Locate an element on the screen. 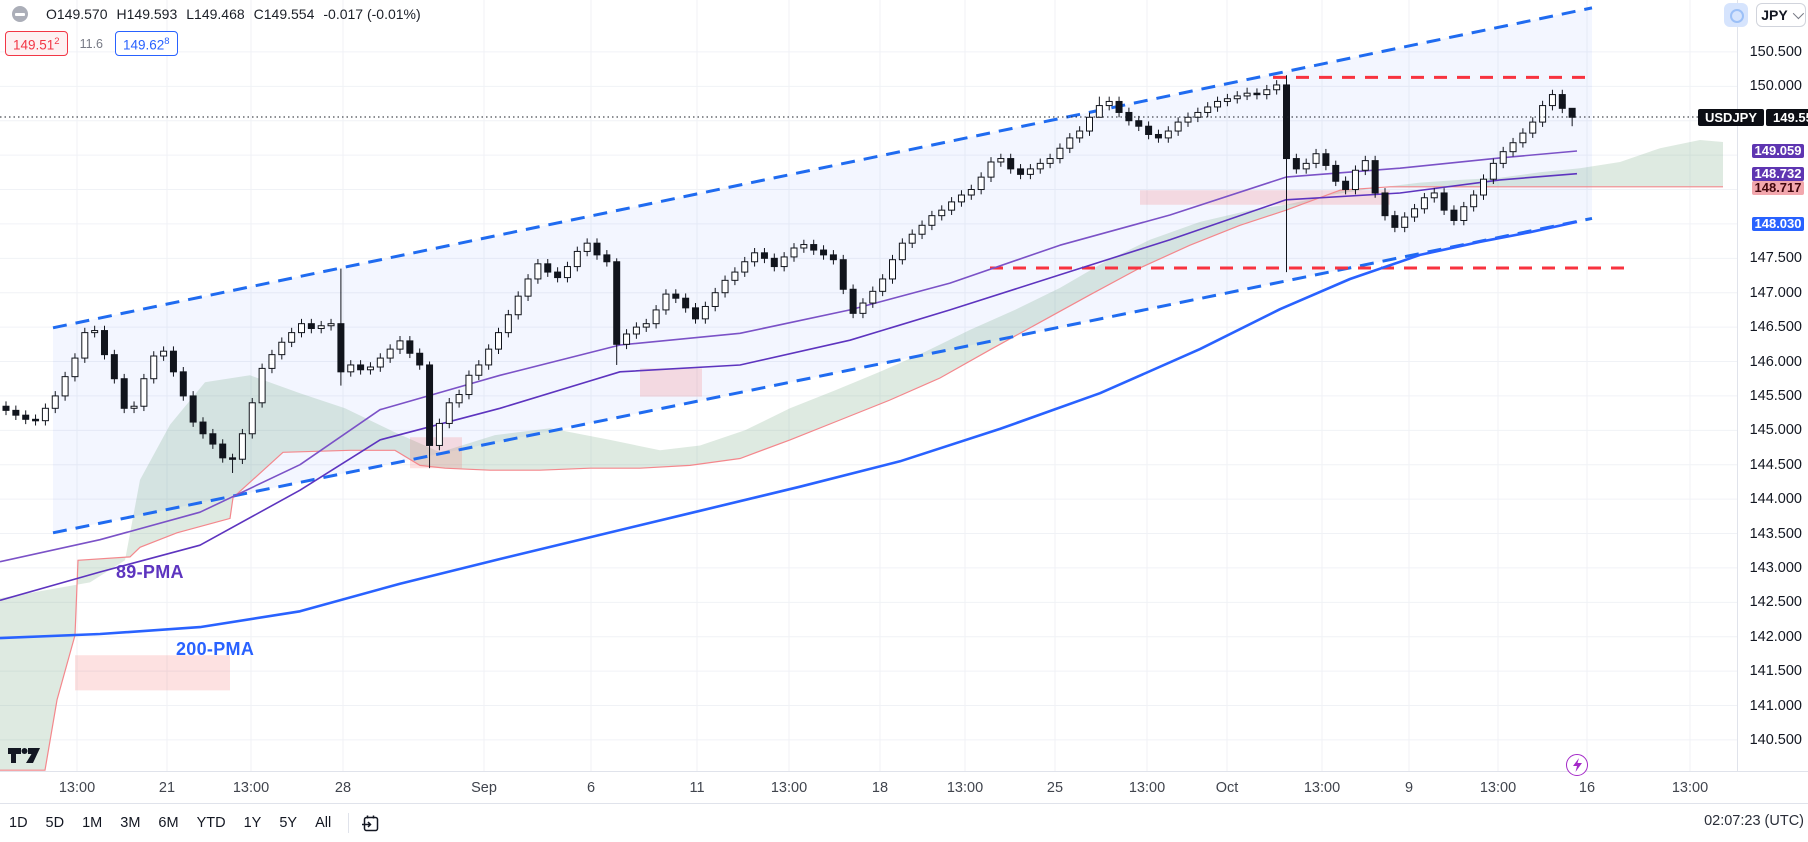  boost-lightning-icon is located at coordinates (1577, 765).